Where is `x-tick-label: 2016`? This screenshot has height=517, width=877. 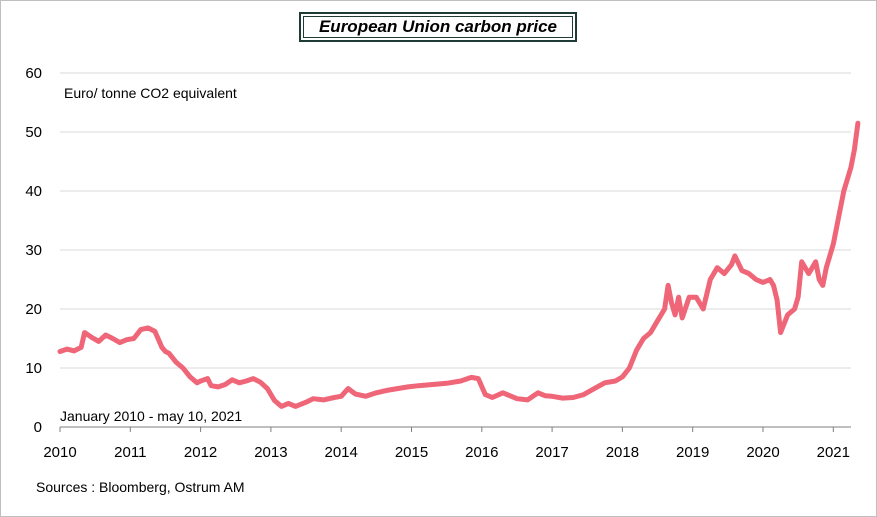 x-tick-label: 2016 is located at coordinates (481, 452).